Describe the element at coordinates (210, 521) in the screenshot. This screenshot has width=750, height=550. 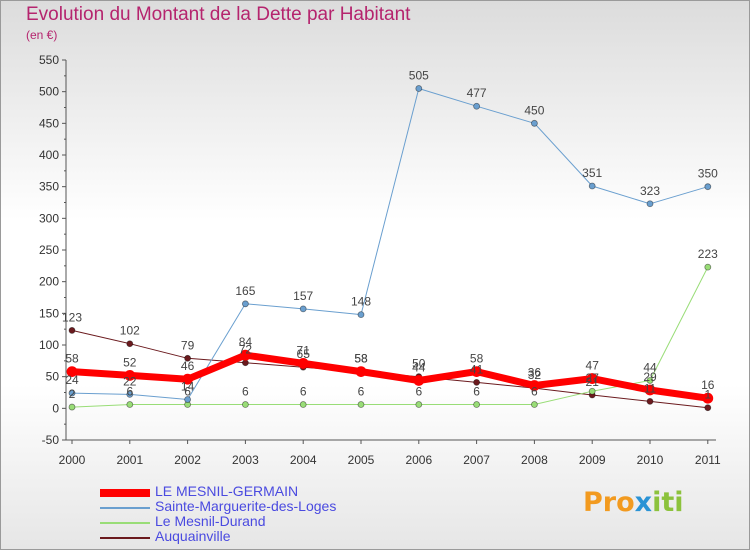
I see `legend-label-le-mesnil-durand: Le Mesnil-Durand` at that location.